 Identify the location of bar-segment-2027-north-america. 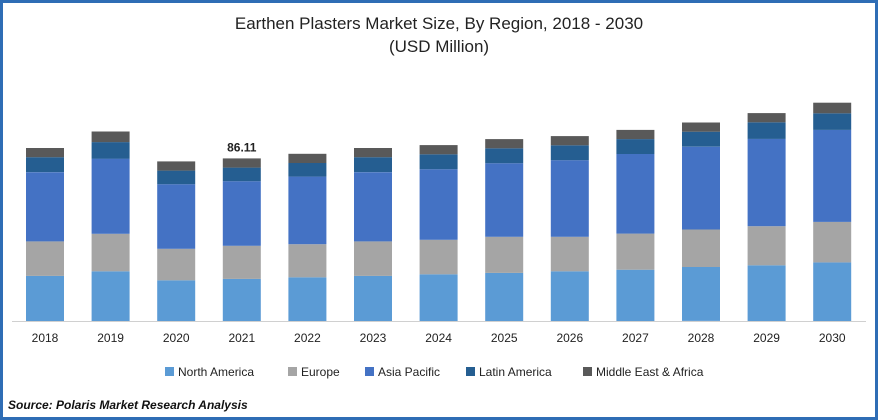
(635, 295).